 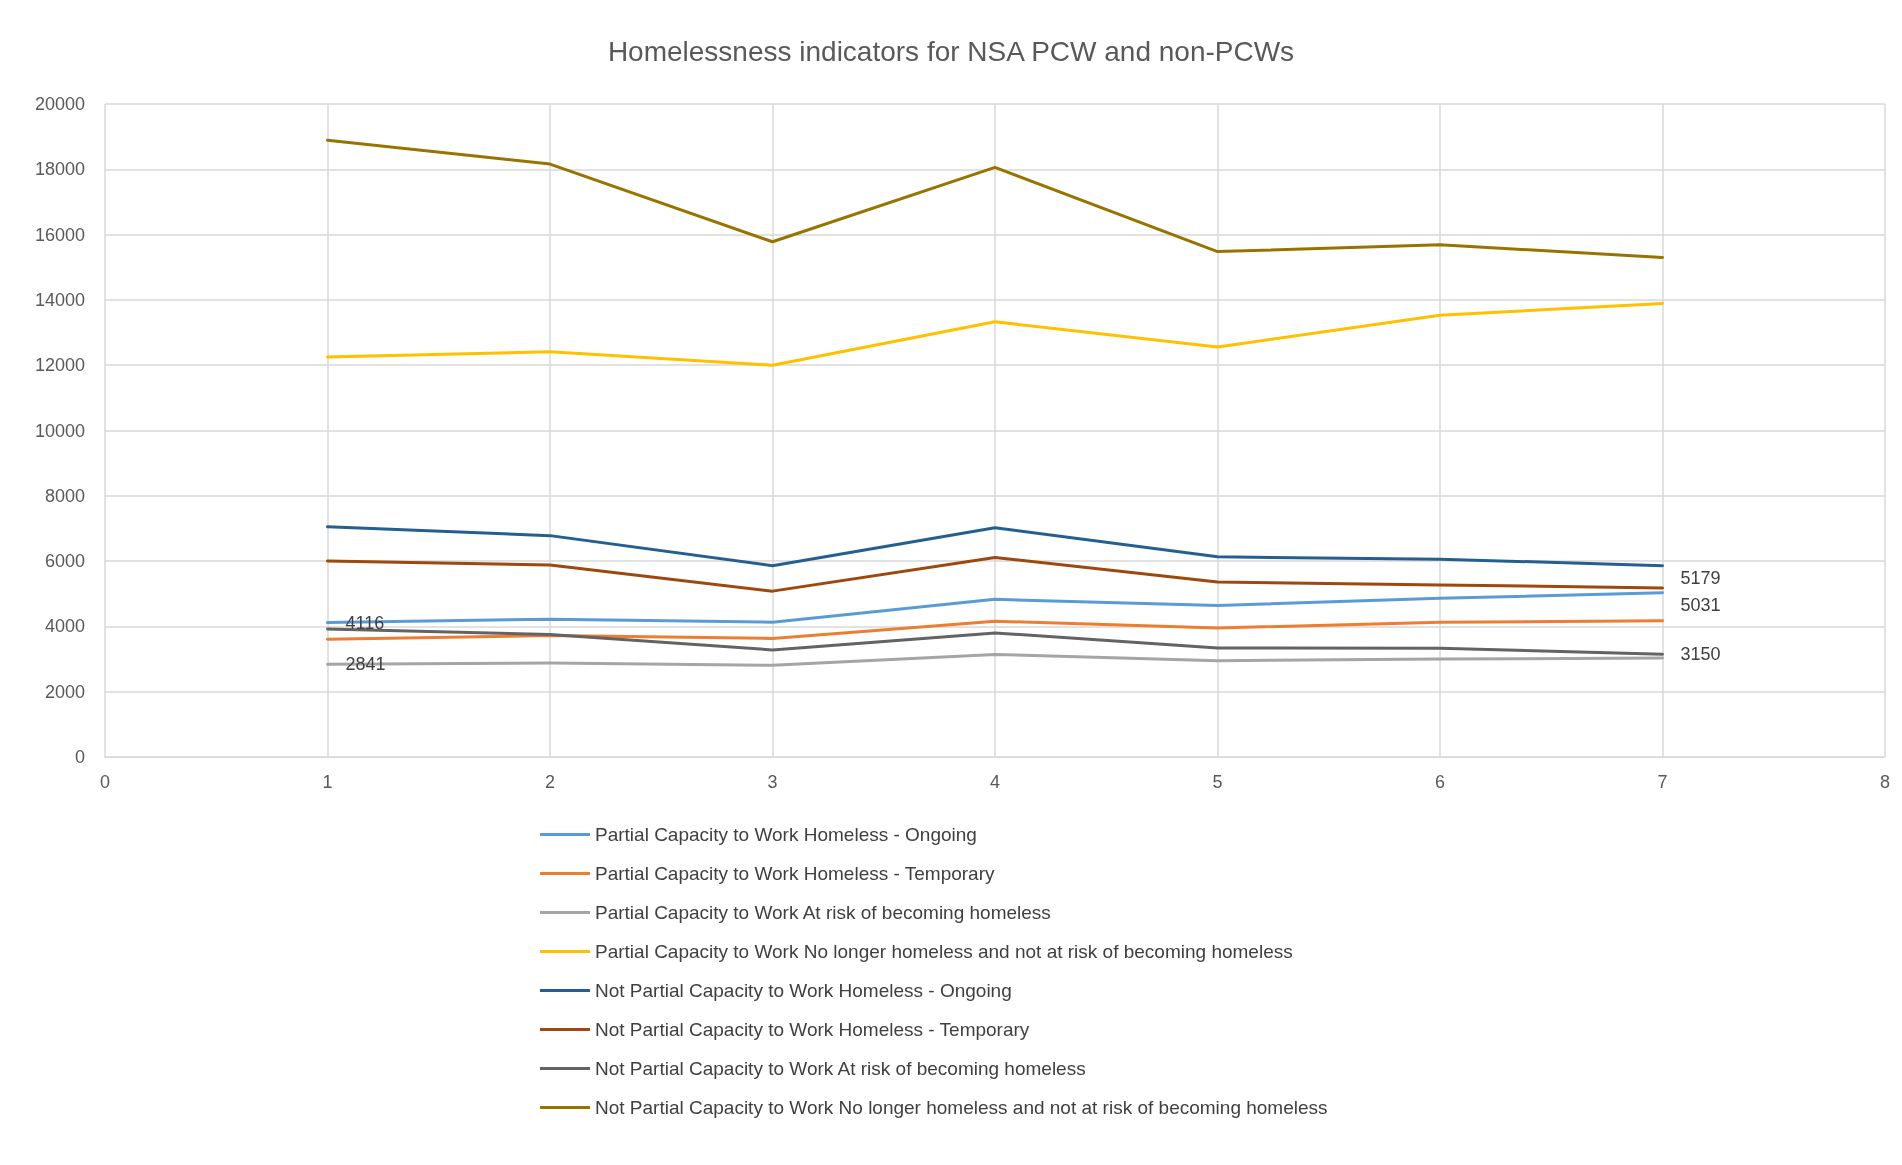 I want to click on y-tick-label: 18000, so click(x=59, y=169).